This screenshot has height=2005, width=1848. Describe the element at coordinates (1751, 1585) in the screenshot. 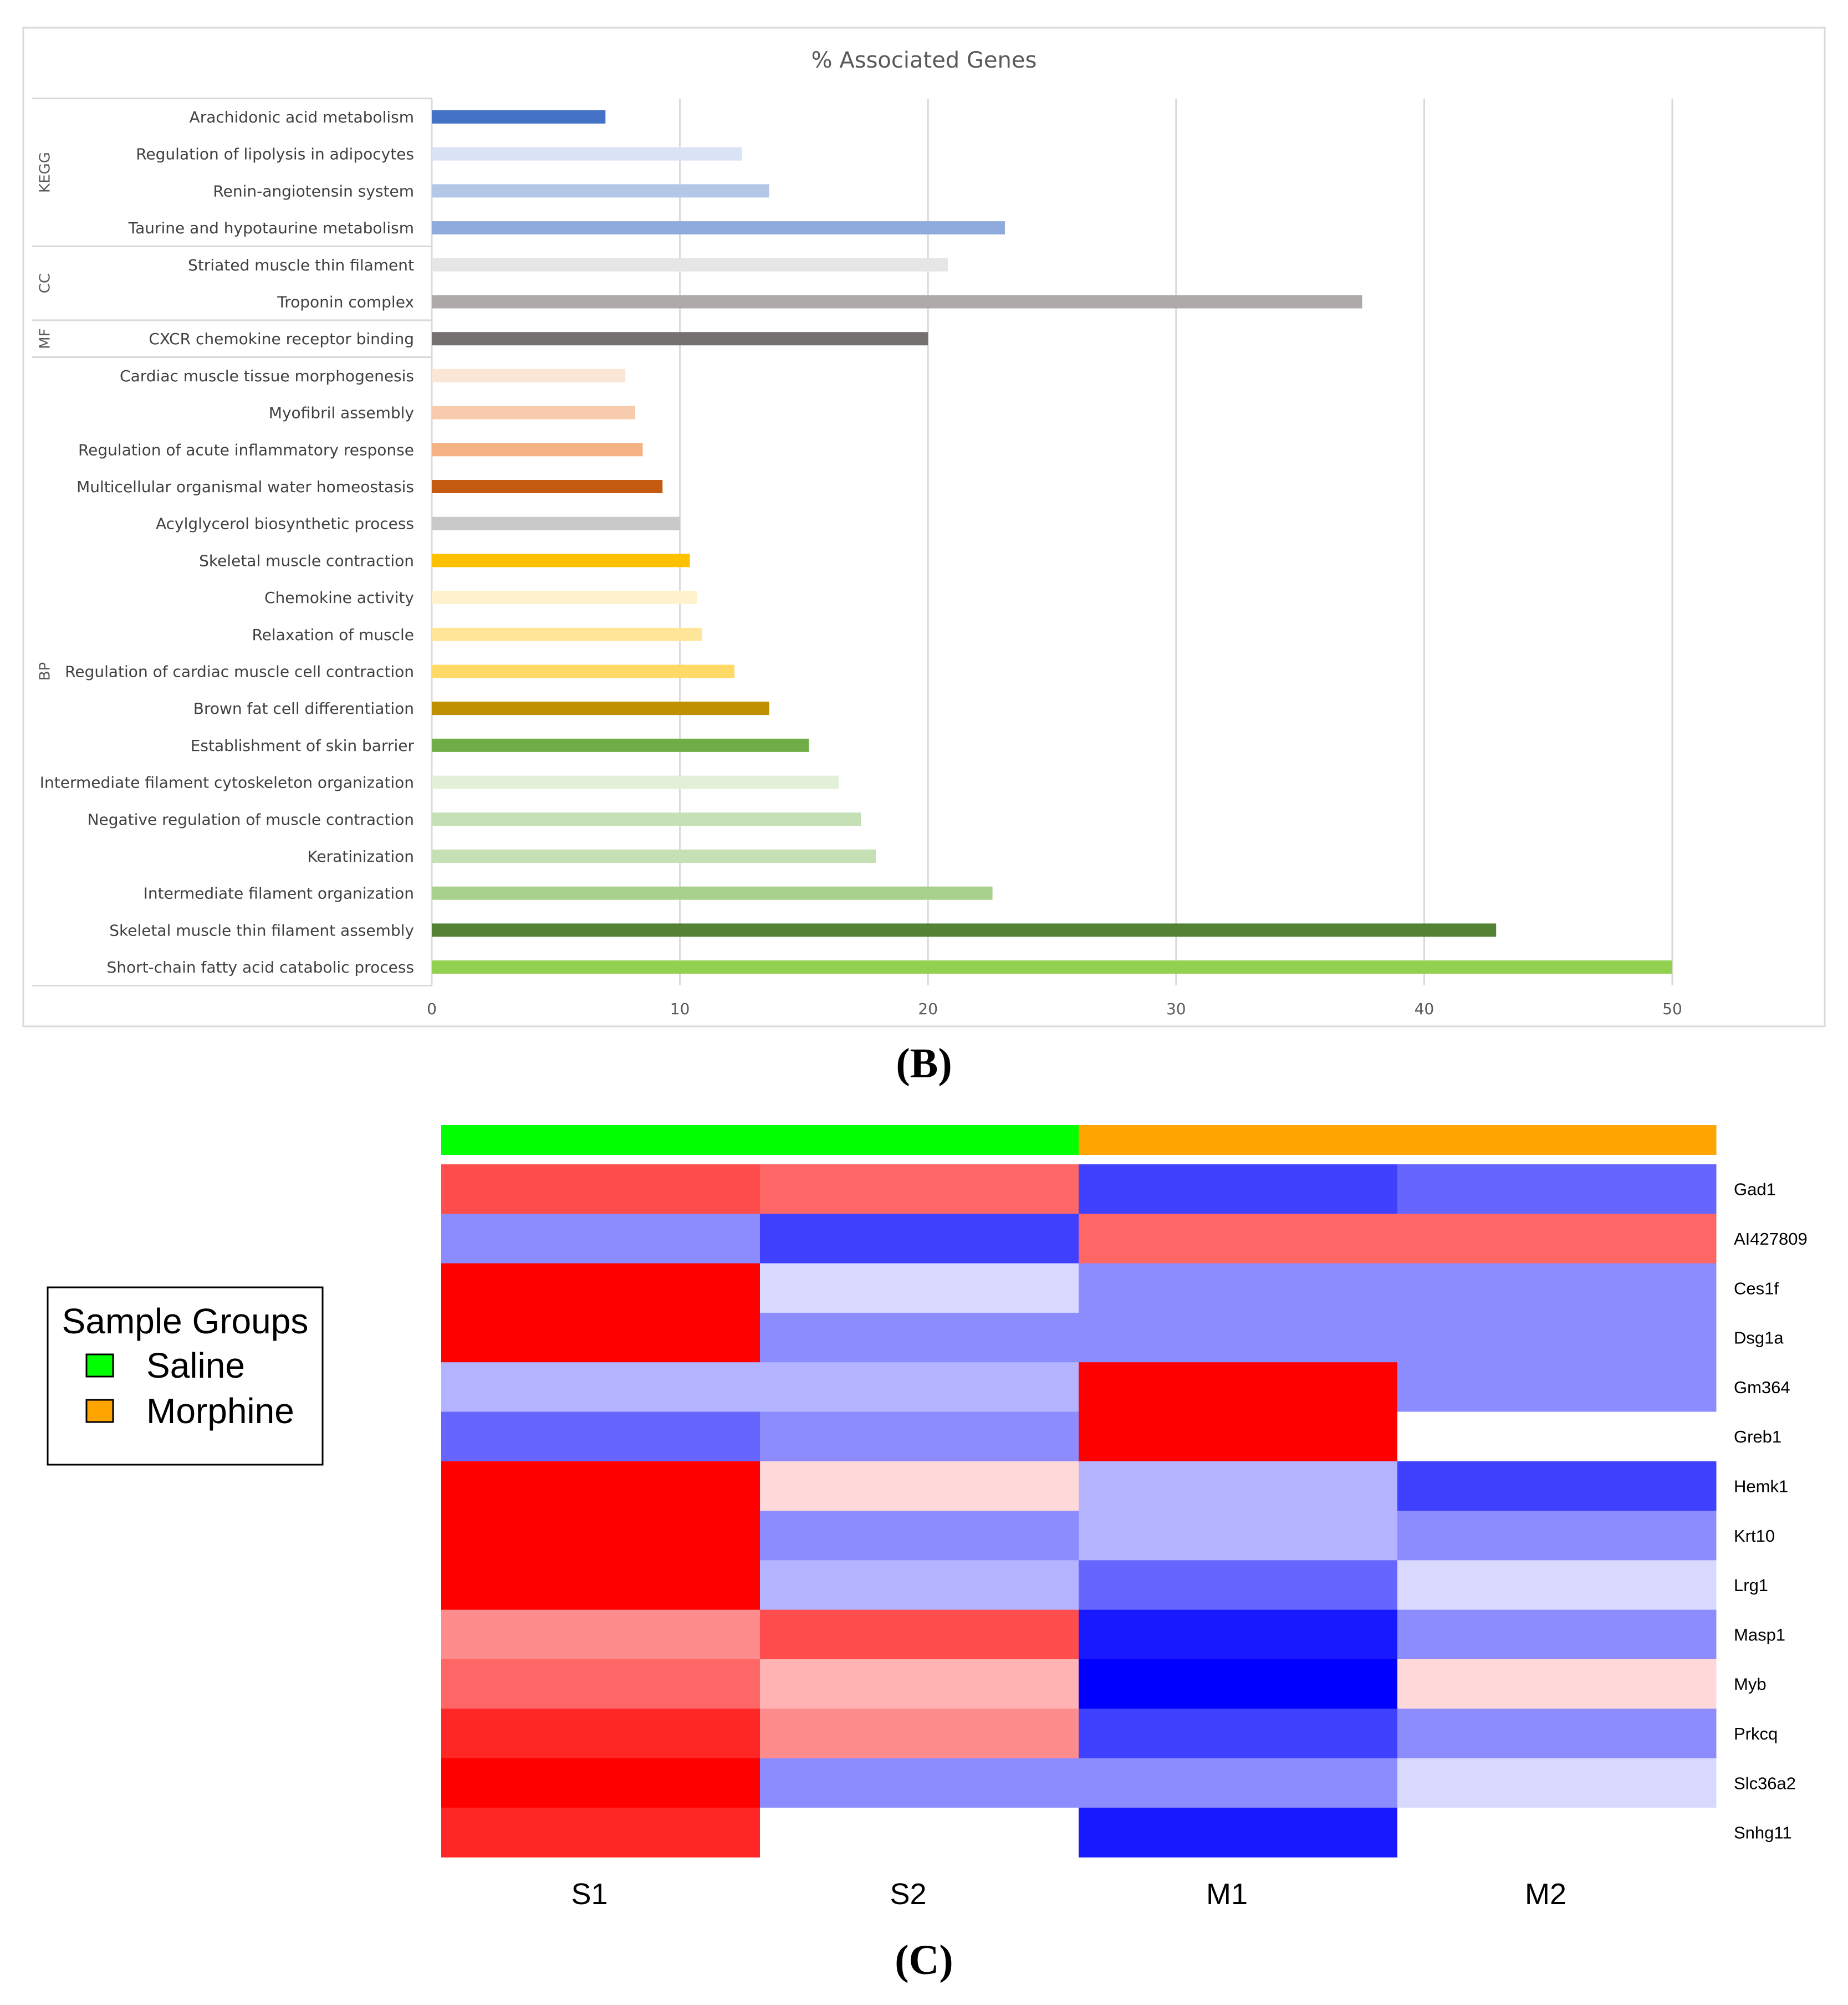

I see `row-label: Lrg1` at that location.